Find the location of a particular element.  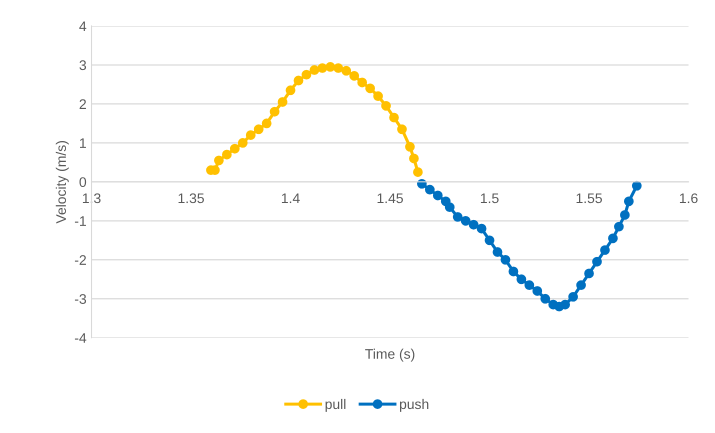

x-tick-label: 1.55 is located at coordinates (589, 198).